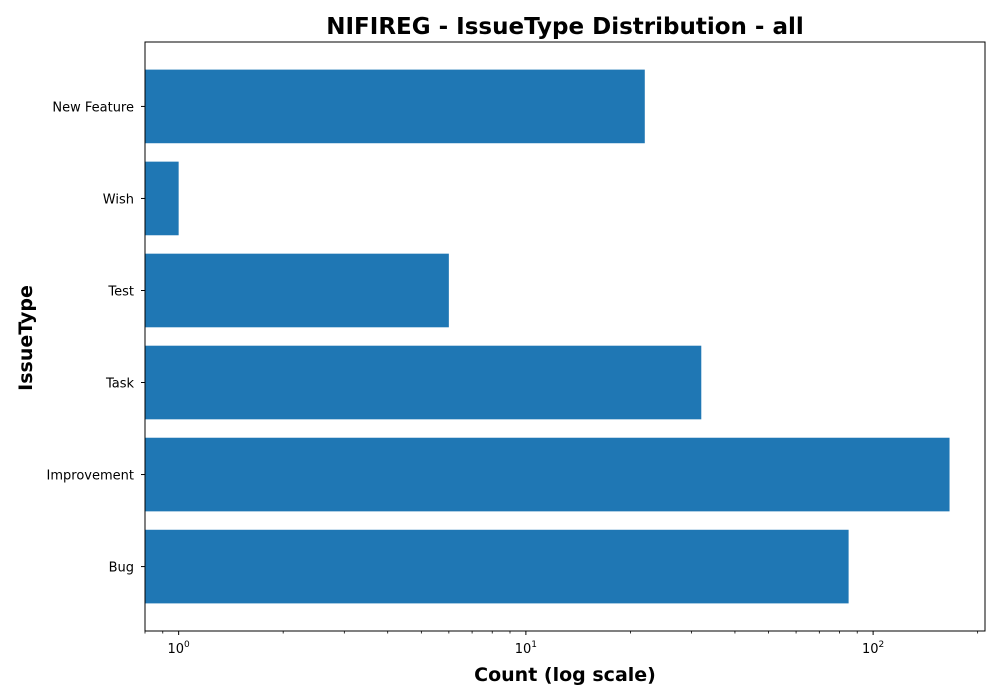  I want to click on y-tick-label: Task, so click(120, 384).